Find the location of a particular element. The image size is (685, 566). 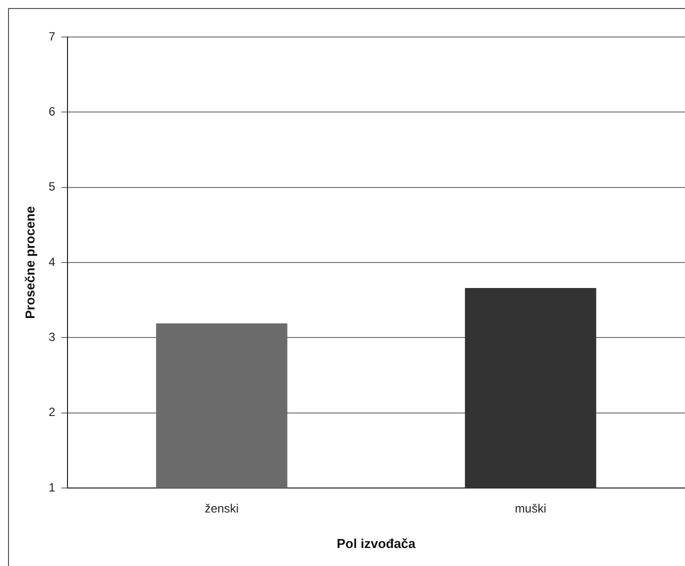

y-tick-label: 4 is located at coordinates (52, 261).